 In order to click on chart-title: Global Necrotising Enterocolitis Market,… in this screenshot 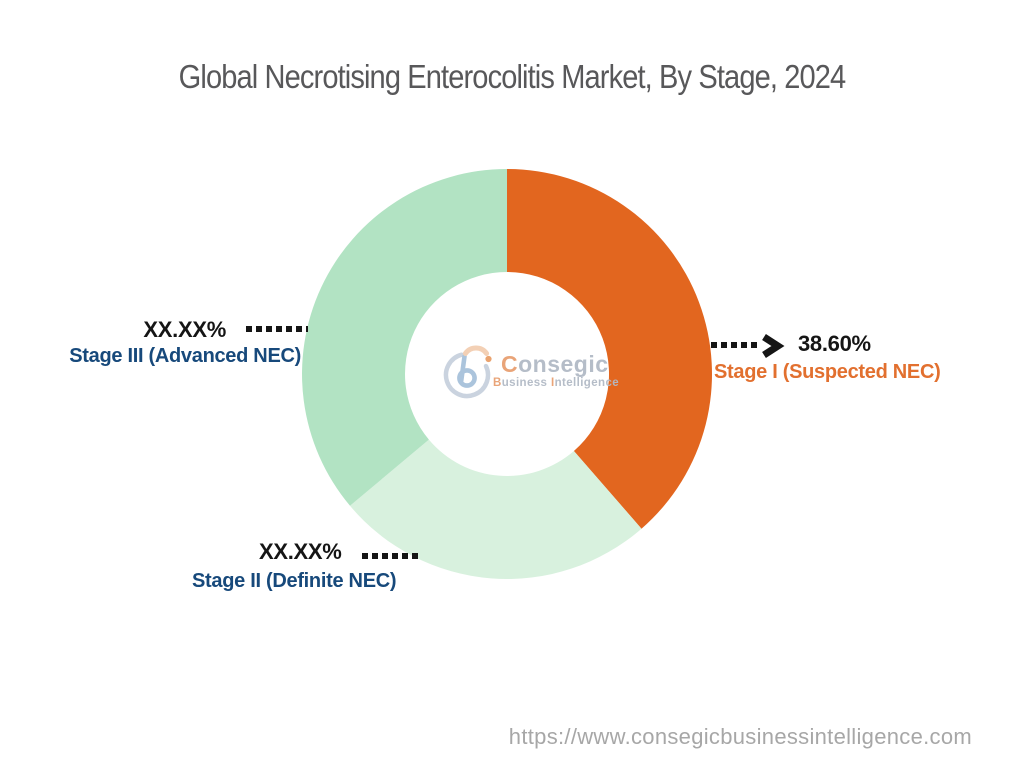, I will do `click(512, 76)`.